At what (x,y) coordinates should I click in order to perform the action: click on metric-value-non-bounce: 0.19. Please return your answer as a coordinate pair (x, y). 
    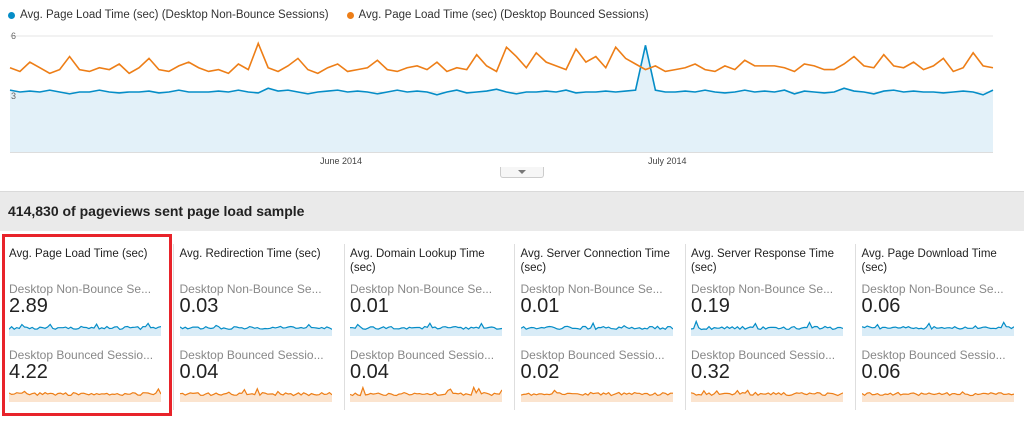
    Looking at the image, I should click on (710, 306).